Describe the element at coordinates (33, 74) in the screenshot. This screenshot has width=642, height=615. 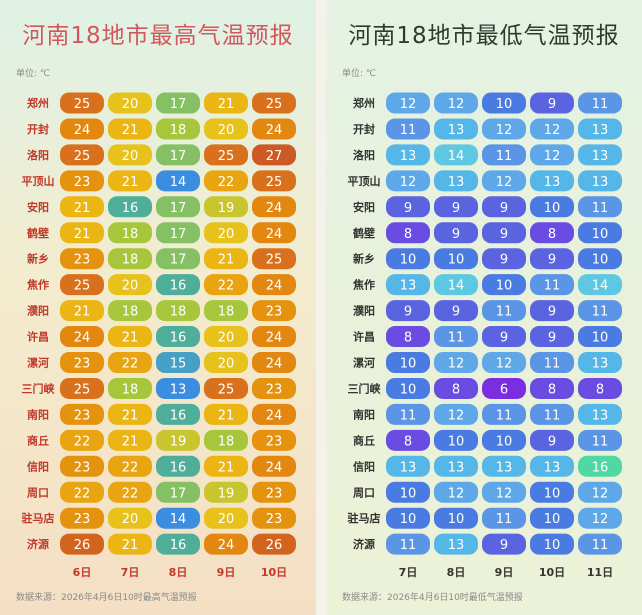
I see `high-unit-label: 单位: ℃` at that location.